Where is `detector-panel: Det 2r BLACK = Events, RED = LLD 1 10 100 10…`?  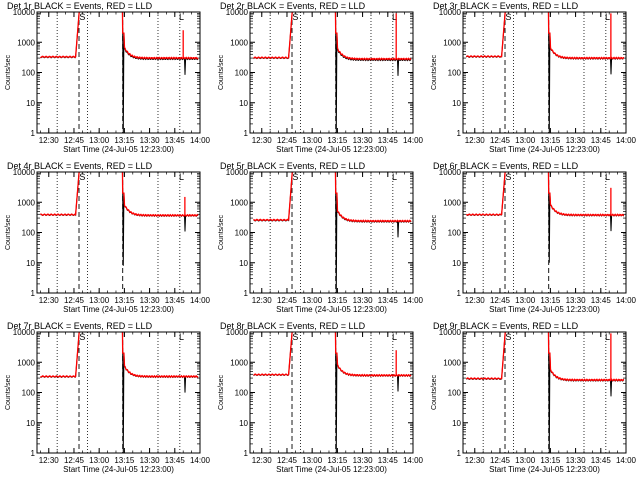
detector-panel: Det 2r BLACK = Events, RED = LLD 1 10 100 10… is located at coordinates (321, 77).